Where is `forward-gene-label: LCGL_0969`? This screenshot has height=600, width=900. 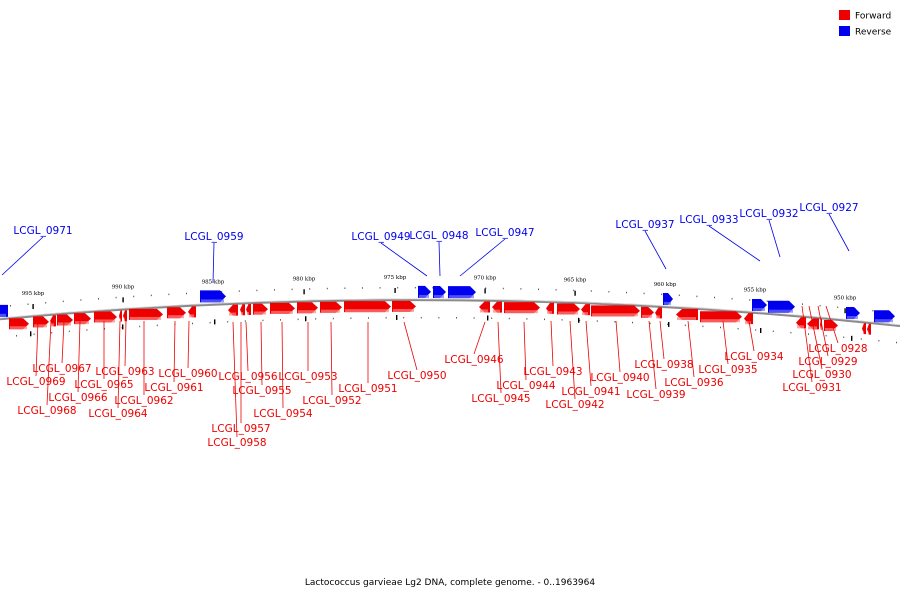
forward-gene-label: LCGL_0969 is located at coordinates (35, 382).